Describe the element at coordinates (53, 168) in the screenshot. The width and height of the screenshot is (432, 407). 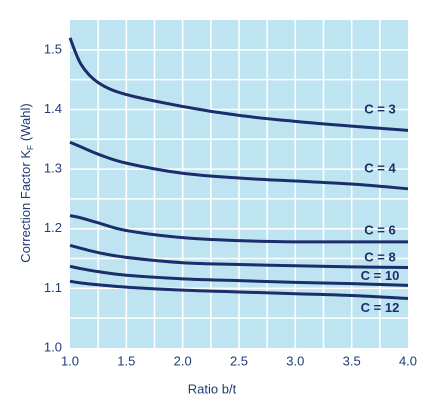
I see `y-tick-label: 1.3` at that location.